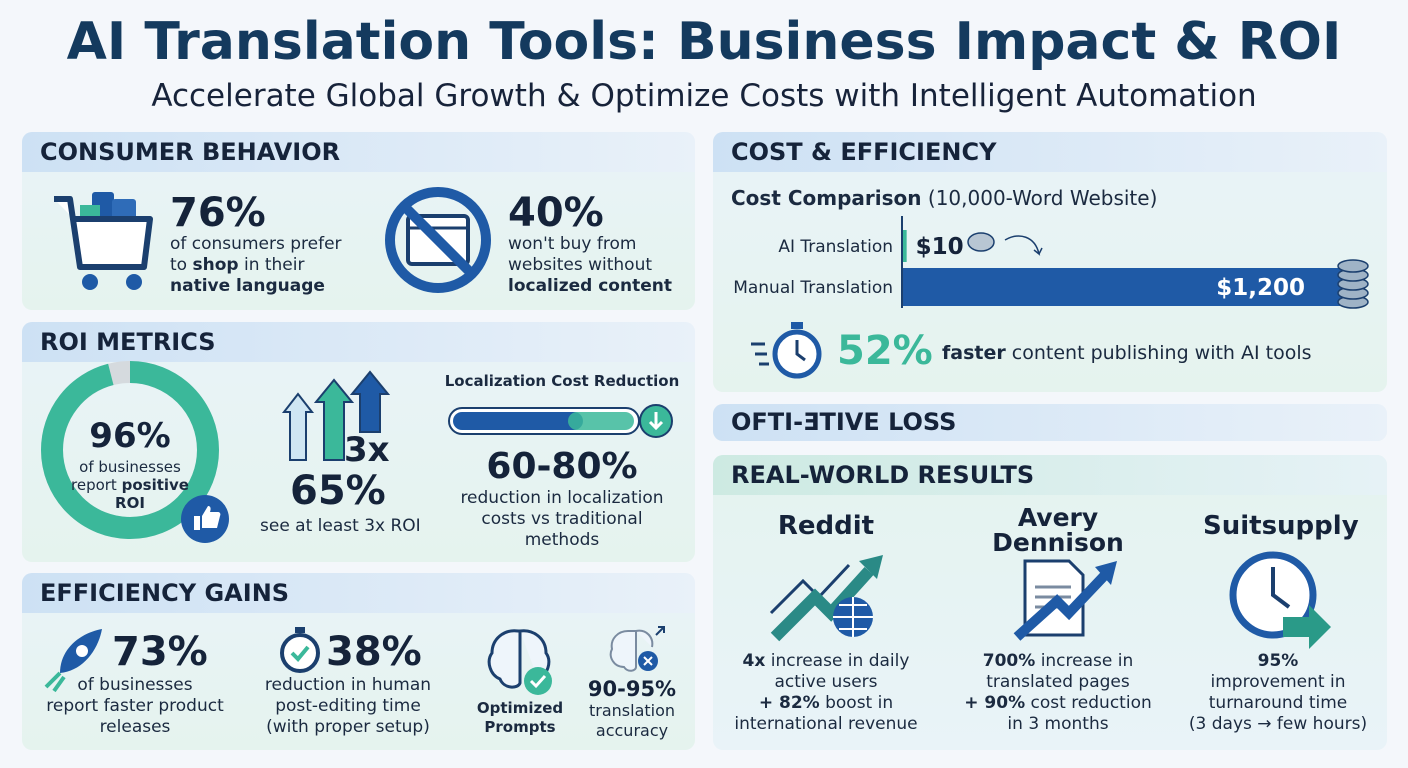  Describe the element at coordinates (218, 213) in the screenshot. I see `stat-value: 76%` at that location.